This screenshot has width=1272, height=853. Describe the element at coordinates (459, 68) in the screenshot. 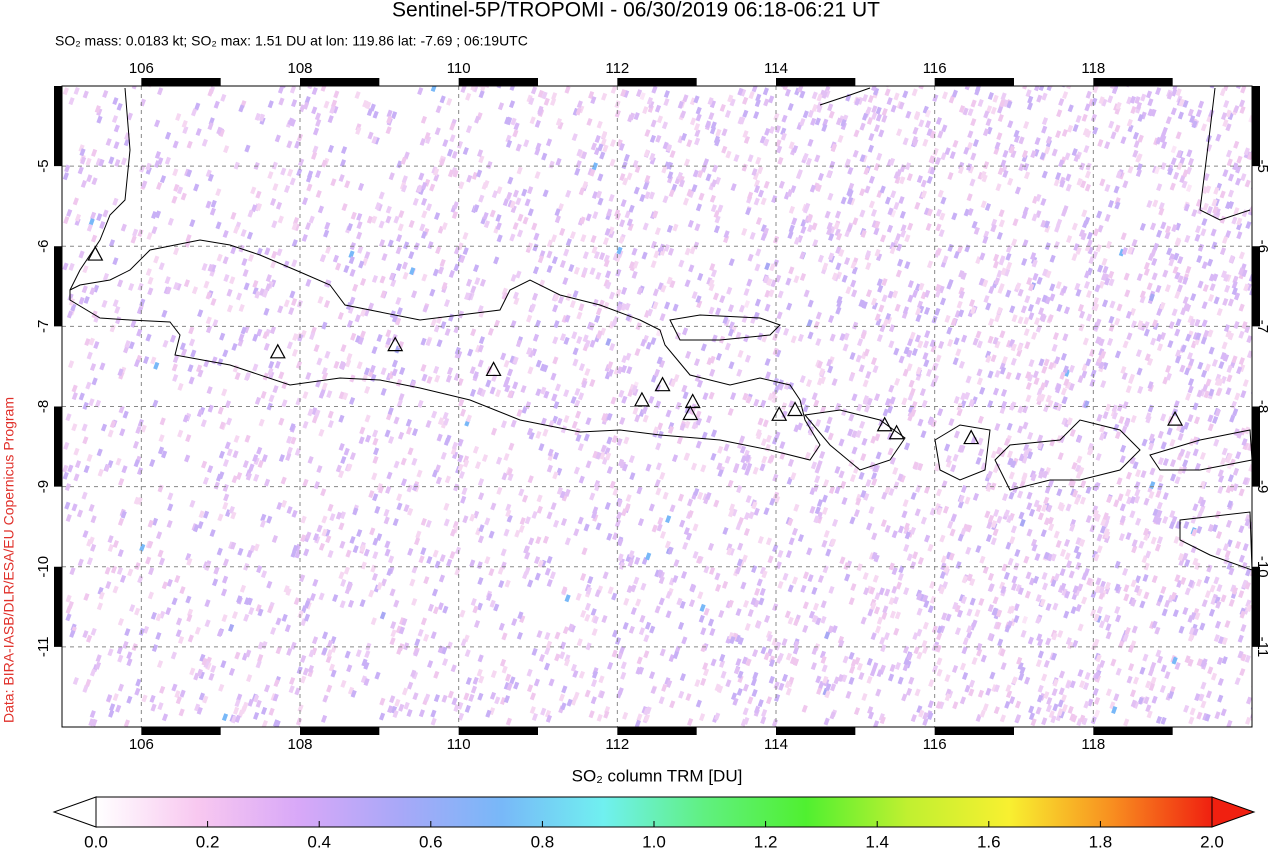

I see `x-tick-label: 110` at that location.